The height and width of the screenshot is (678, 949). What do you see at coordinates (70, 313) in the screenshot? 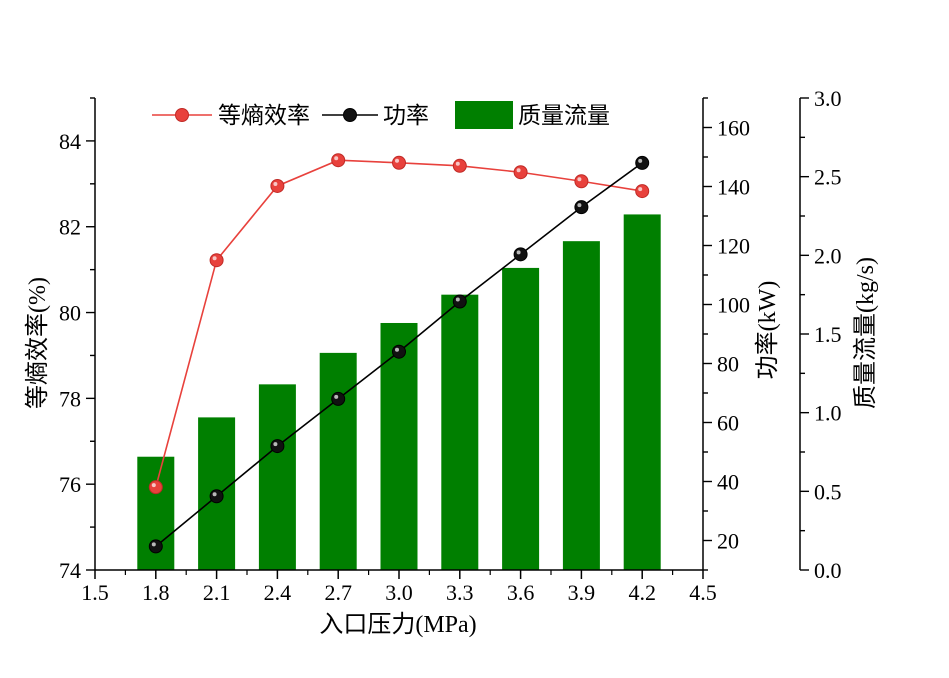
I see `left-tick-label: 80` at bounding box center [70, 313].